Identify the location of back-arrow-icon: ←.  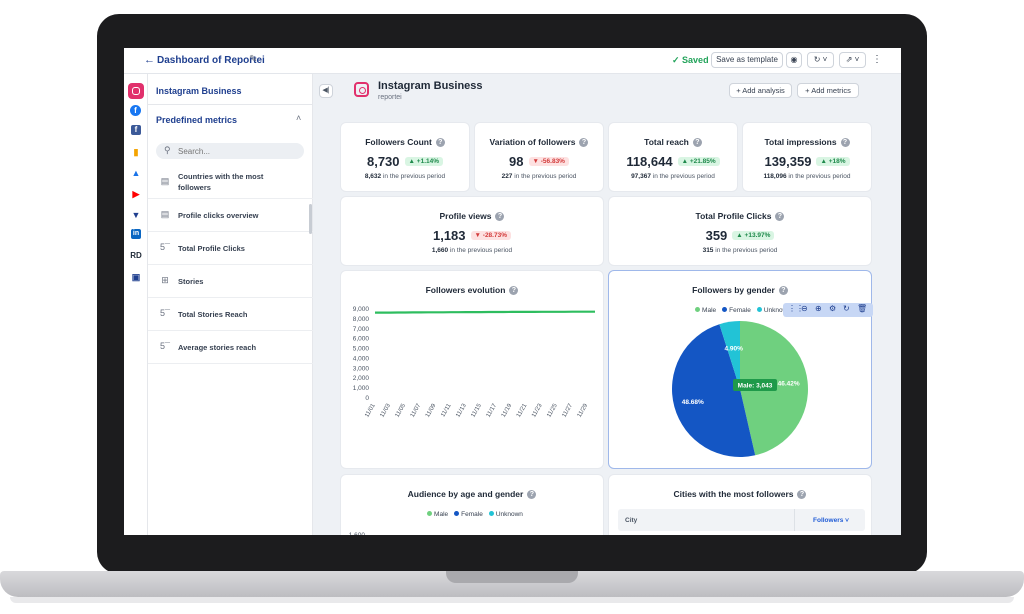
(149, 60).